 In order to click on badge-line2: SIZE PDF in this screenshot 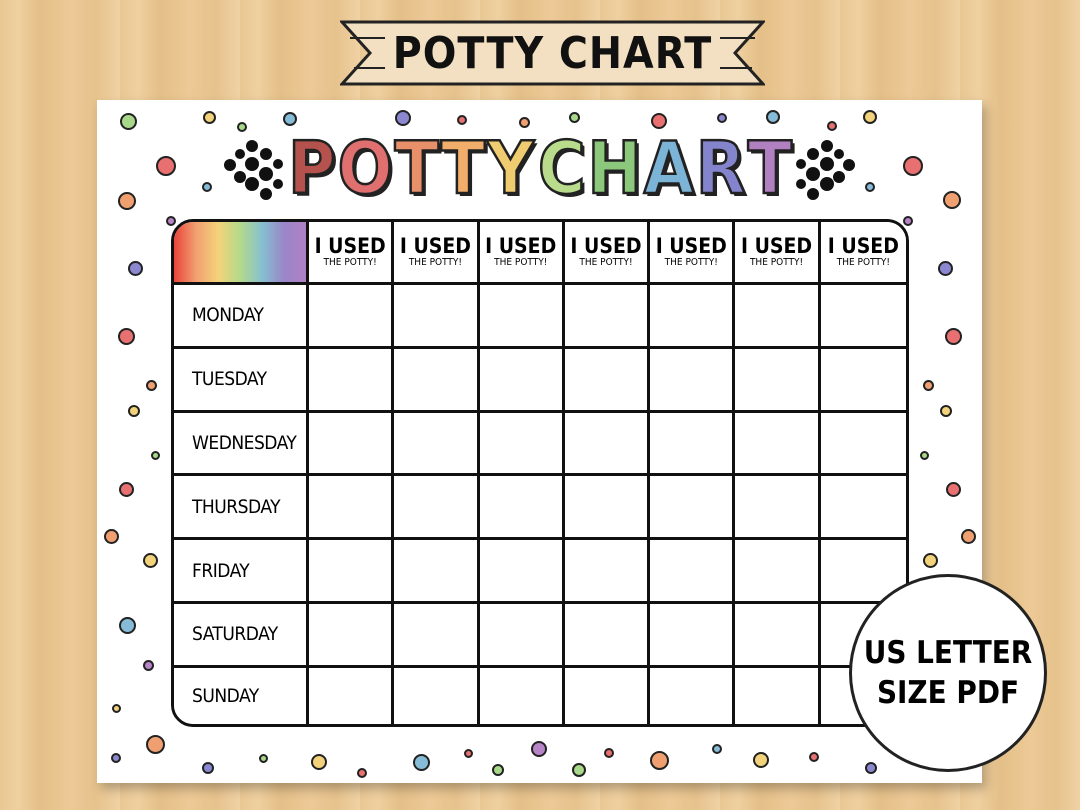, I will do `click(948, 693)`.